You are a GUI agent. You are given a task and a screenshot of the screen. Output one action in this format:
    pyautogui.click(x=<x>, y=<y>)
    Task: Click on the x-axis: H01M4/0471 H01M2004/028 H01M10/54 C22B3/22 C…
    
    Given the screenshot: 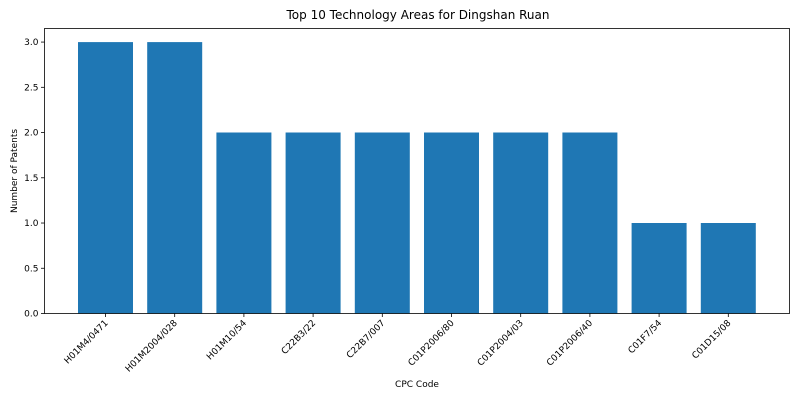 What is the action you would take?
    pyautogui.click(x=398, y=344)
    